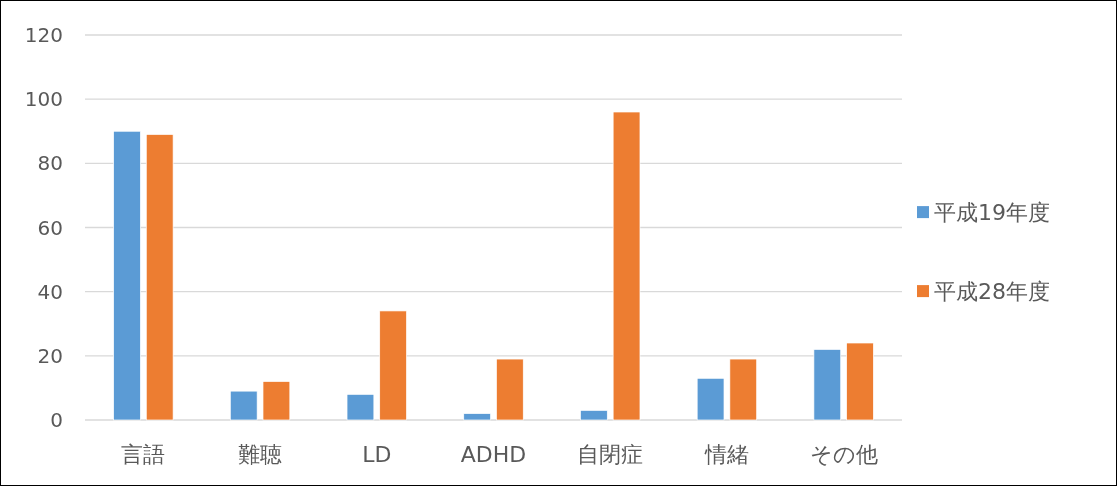  What do you see at coordinates (50, 355) in the screenshot?
I see `y-tick-label: 20` at bounding box center [50, 355].